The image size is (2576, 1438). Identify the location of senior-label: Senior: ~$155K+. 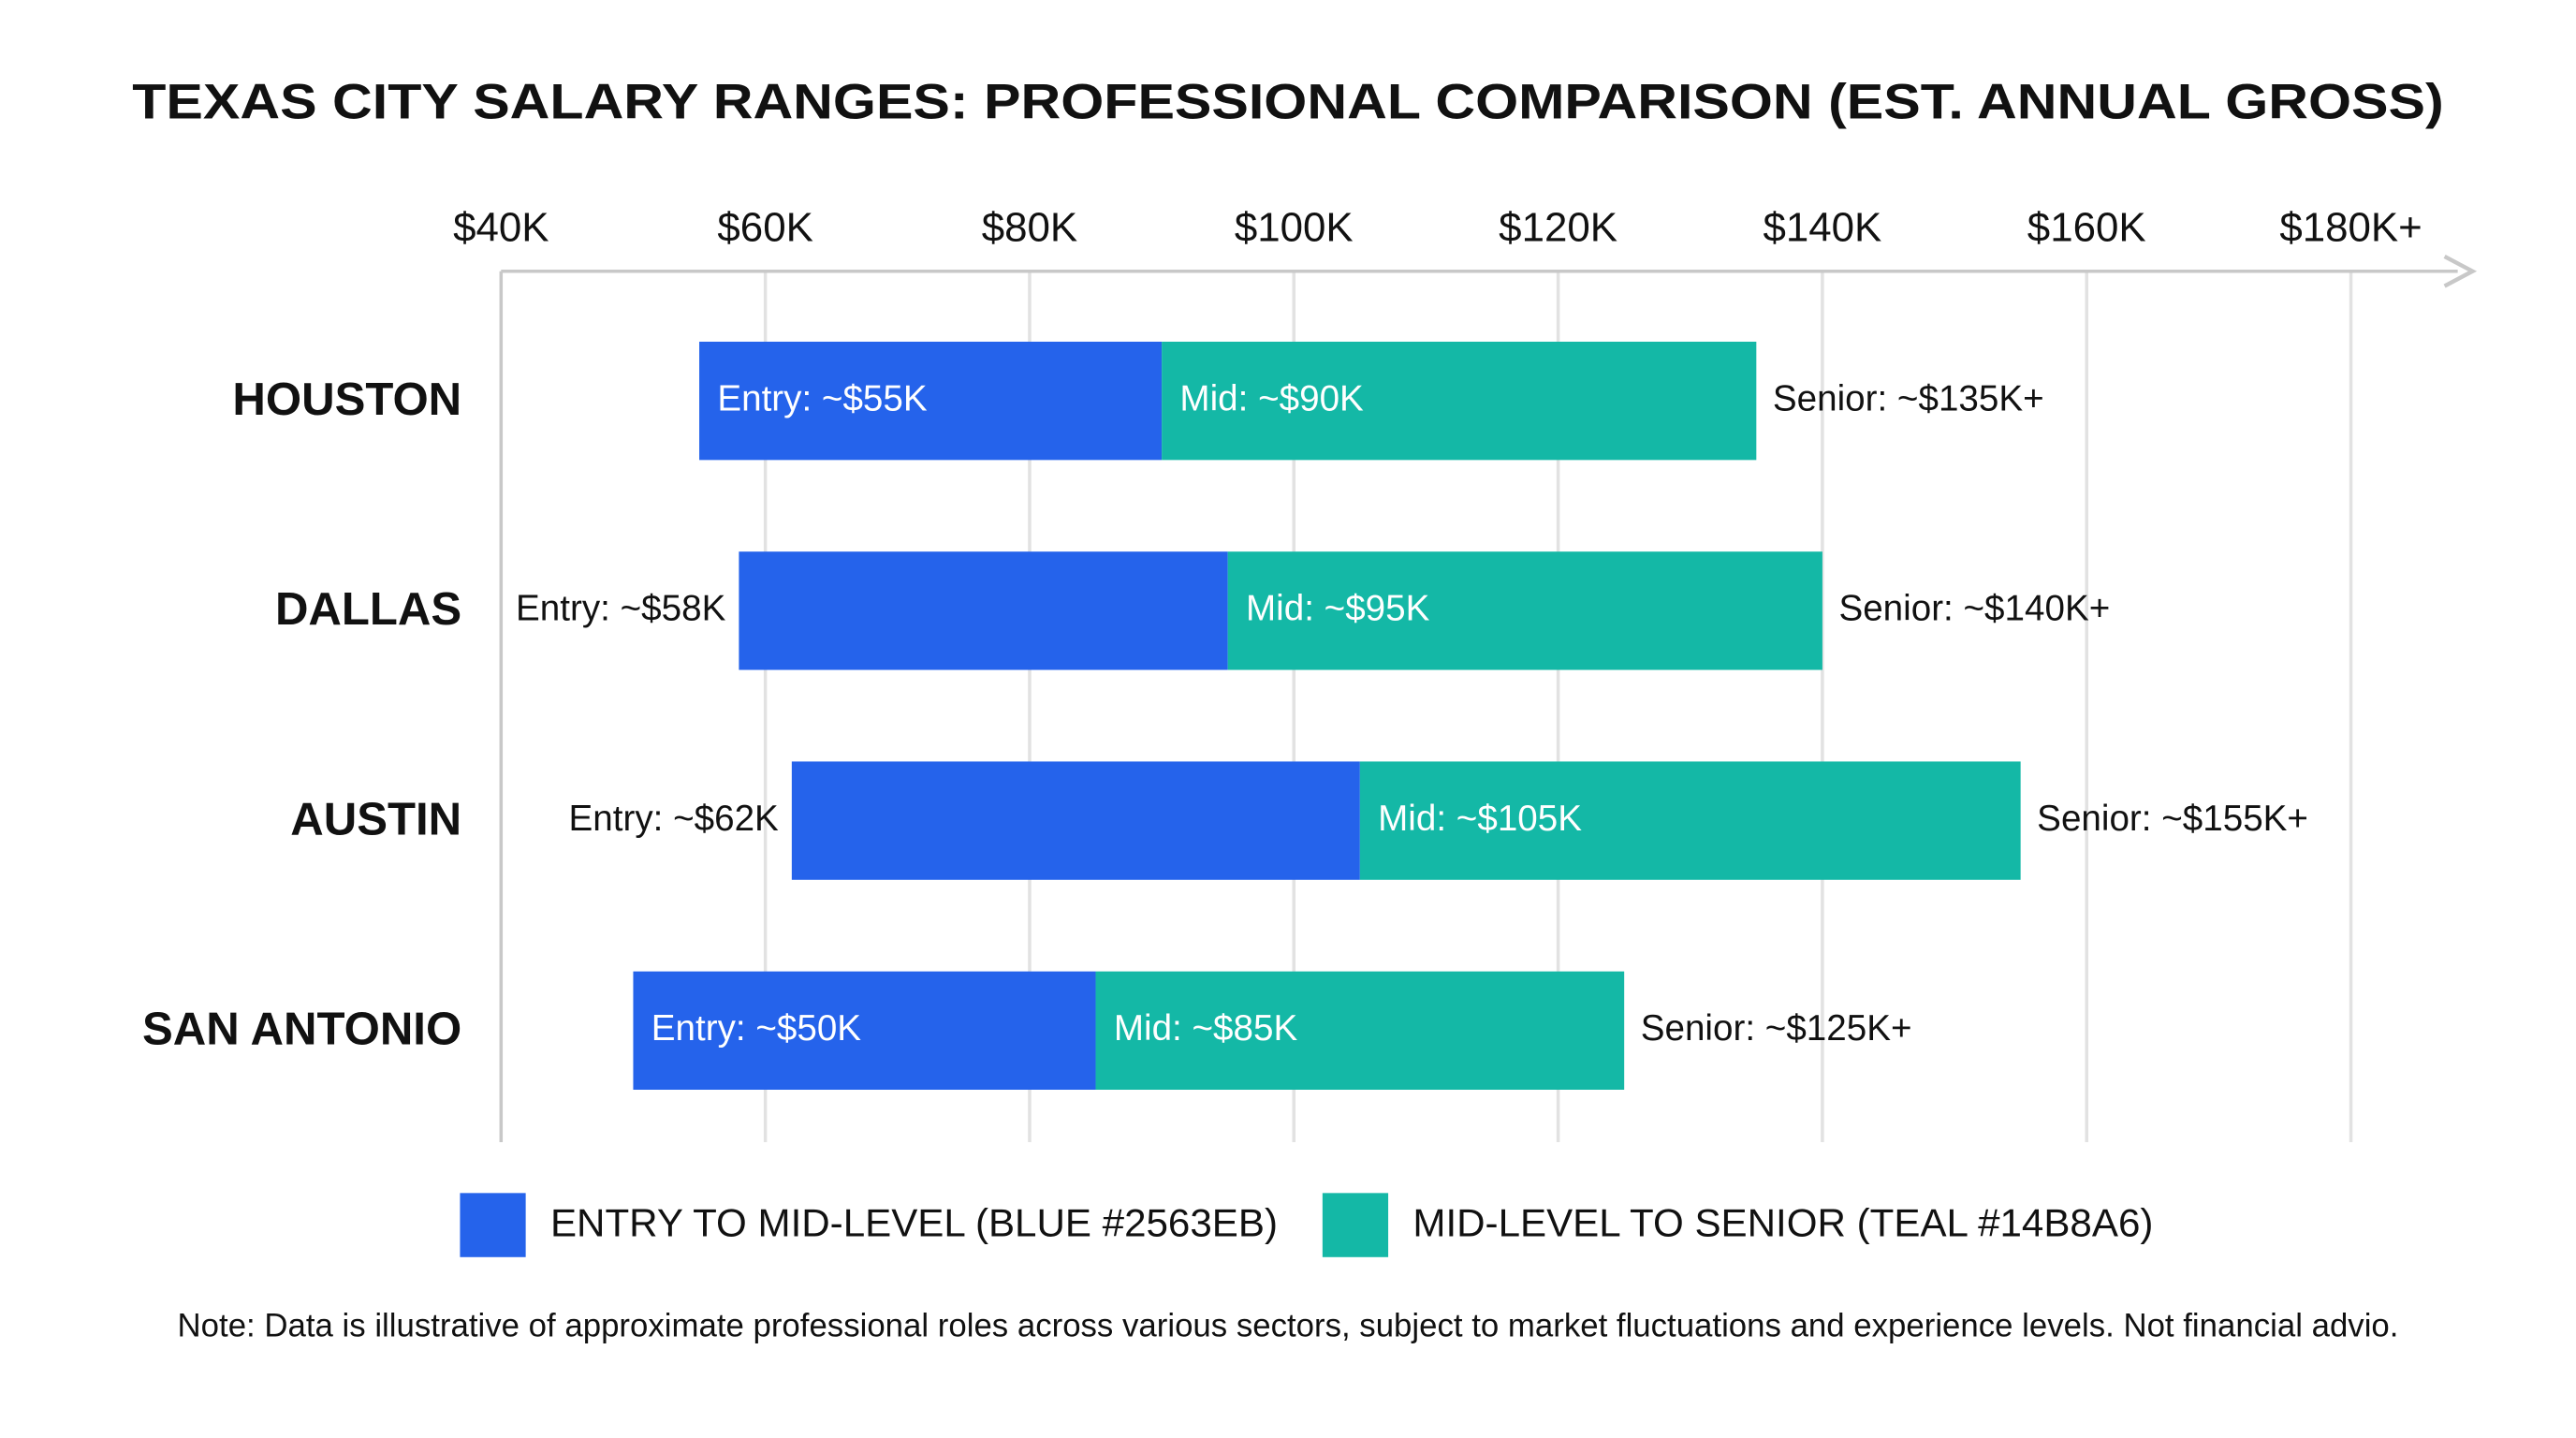
(2172, 819).